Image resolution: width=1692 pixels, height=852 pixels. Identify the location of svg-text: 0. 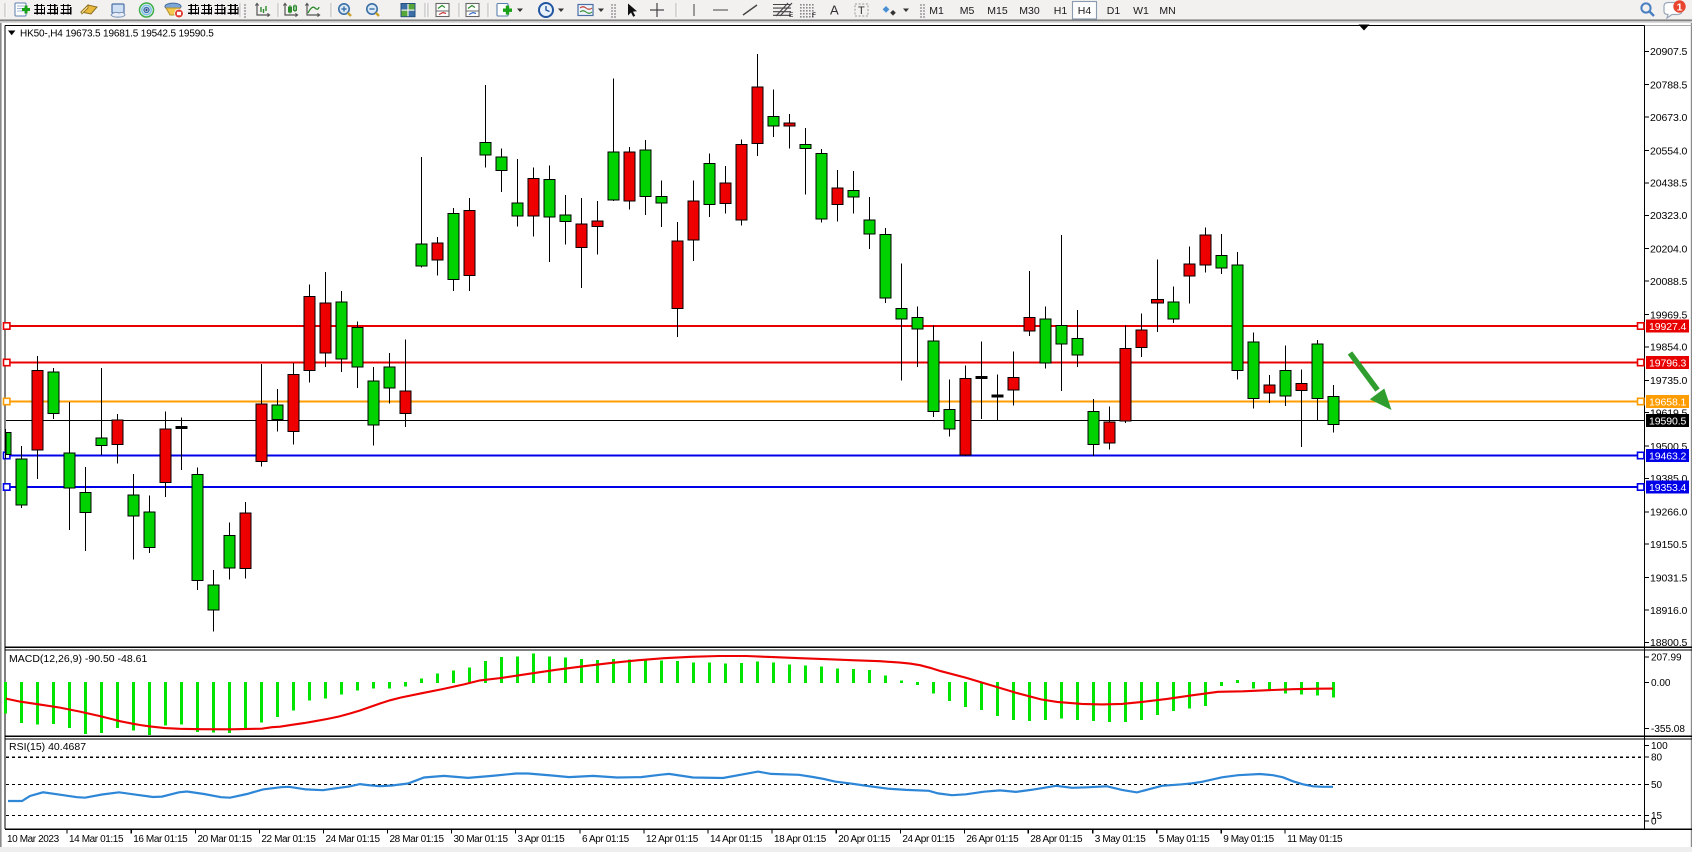
(1654, 821).